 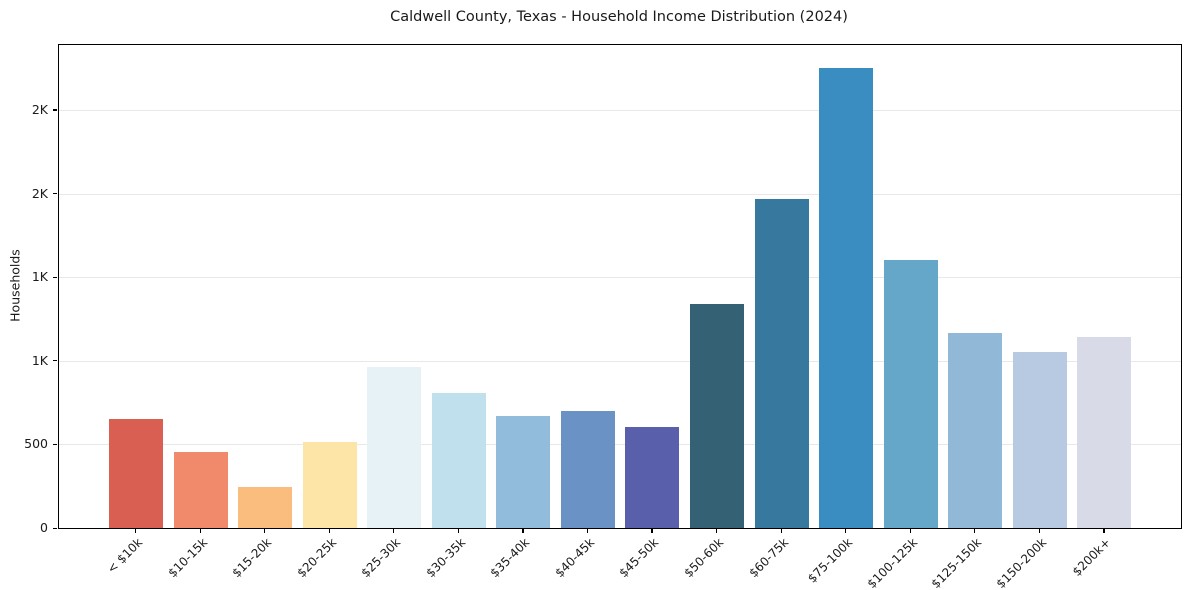 What do you see at coordinates (316, 558) in the screenshot?
I see `x-tick-label: $20-25k` at bounding box center [316, 558].